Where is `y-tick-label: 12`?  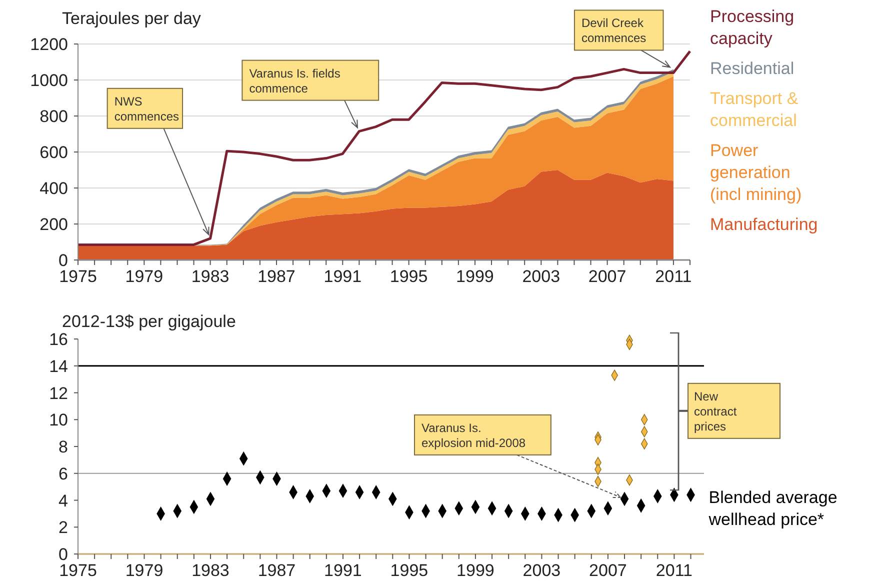
y-tick-label: 12 is located at coordinates (58, 393).